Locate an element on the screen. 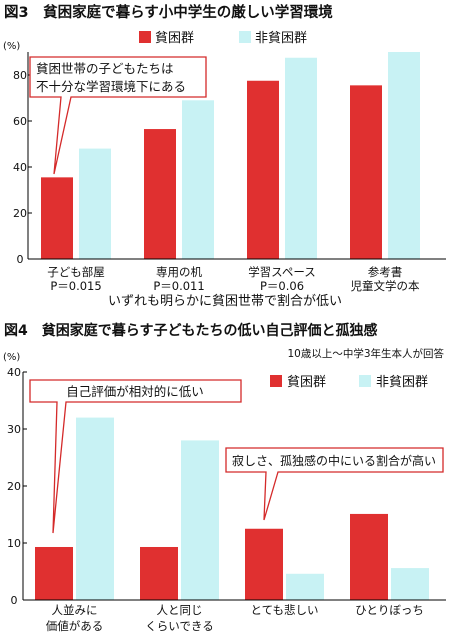  y-ticks: 0 20 40 60 80 is located at coordinates (22, 167).